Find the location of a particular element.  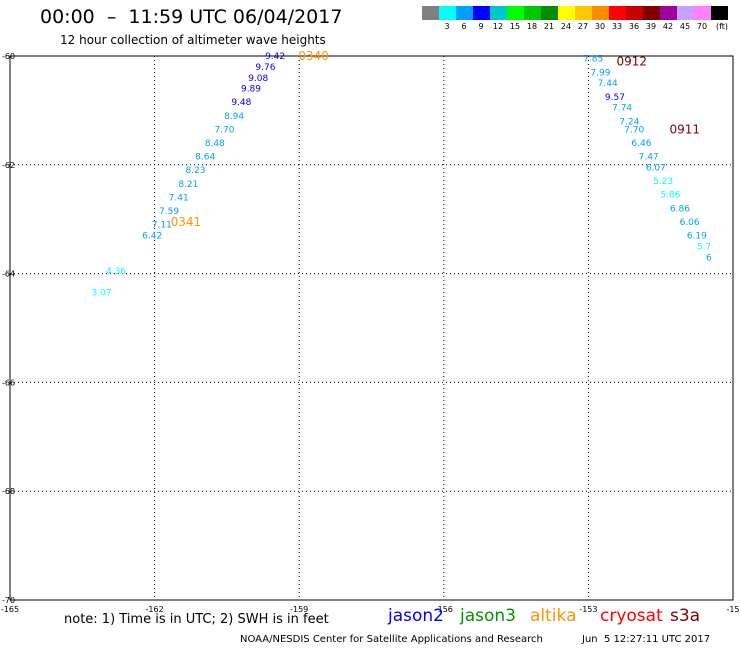

colorbar-label: 30 is located at coordinates (600, 26).